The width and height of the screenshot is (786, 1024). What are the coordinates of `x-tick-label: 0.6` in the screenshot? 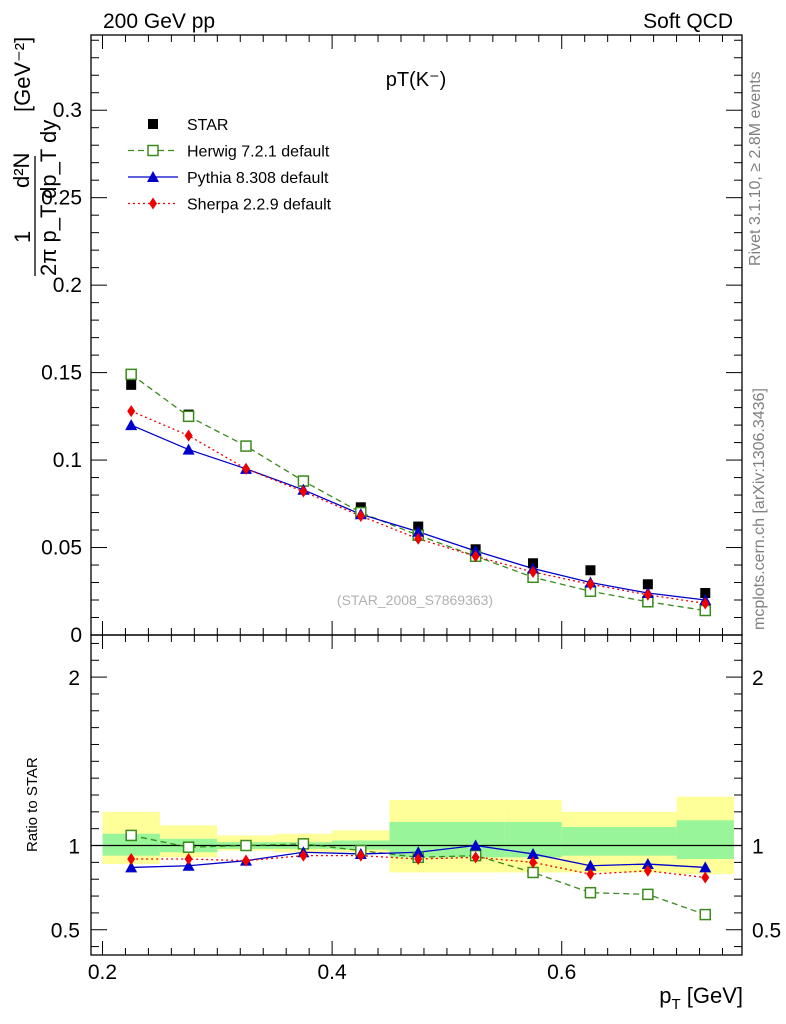 It's located at (561, 972).